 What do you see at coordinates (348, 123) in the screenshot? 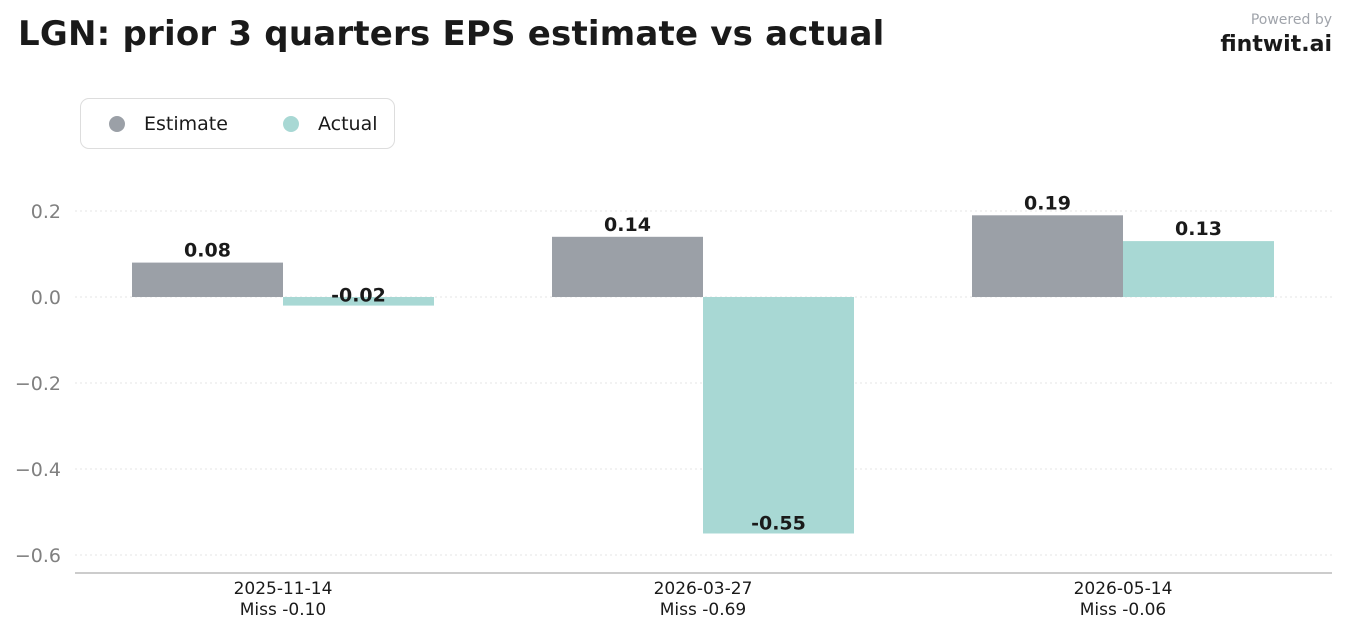
I see `legend-actual-label: Actual` at bounding box center [348, 123].